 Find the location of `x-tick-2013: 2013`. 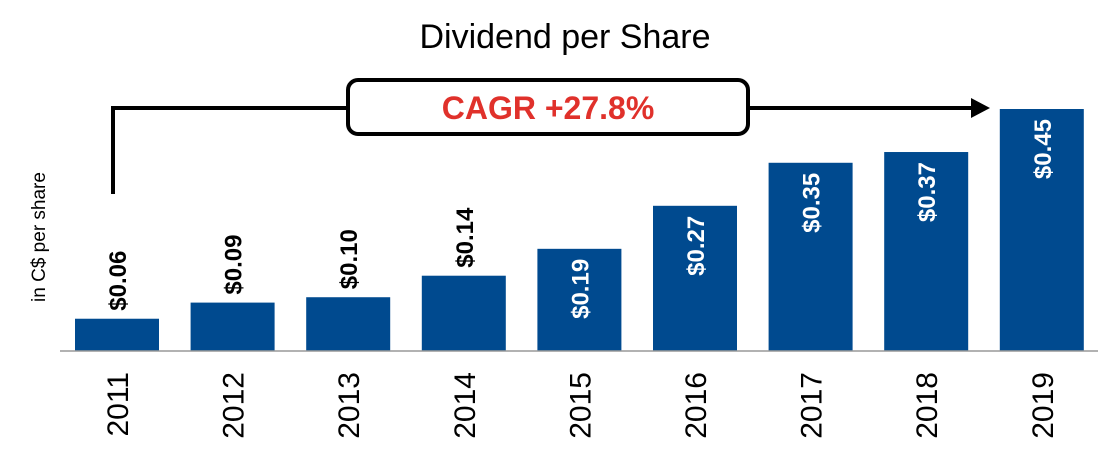

x-tick-2013: 2013 is located at coordinates (349, 405).